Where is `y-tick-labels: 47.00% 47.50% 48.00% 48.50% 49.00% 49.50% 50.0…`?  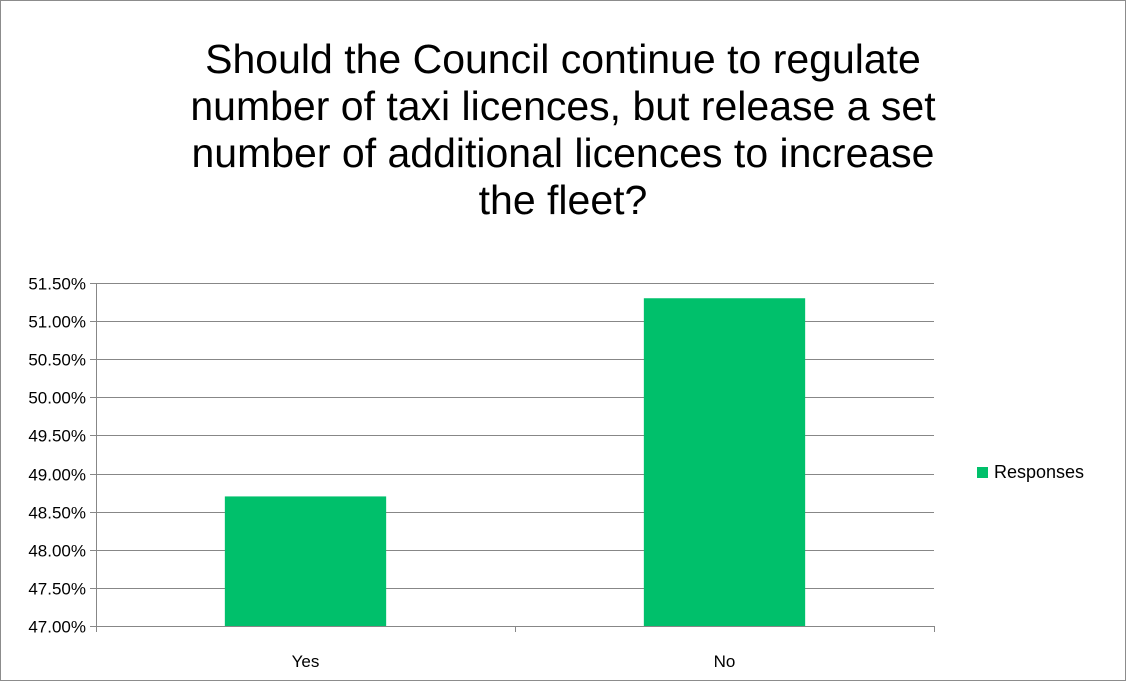 y-tick-labels: 47.00% 47.50% 48.00% 48.50% 49.00% 49.50% 50.0… is located at coordinates (57, 456).